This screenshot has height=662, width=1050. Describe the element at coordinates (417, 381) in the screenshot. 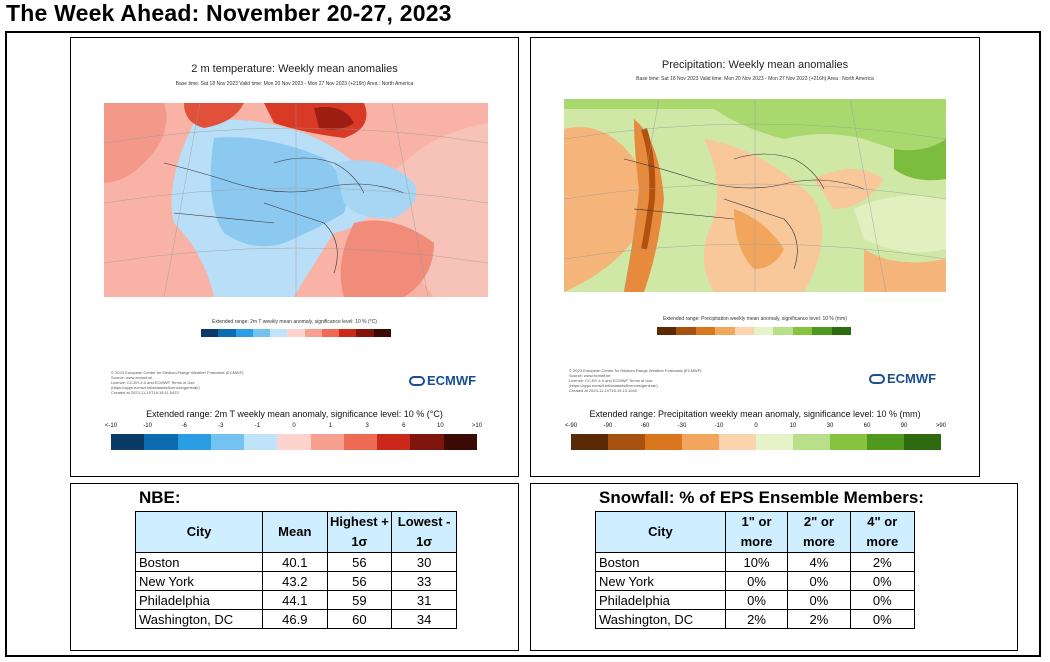

I see `ecmwf-logo-icon` at that location.